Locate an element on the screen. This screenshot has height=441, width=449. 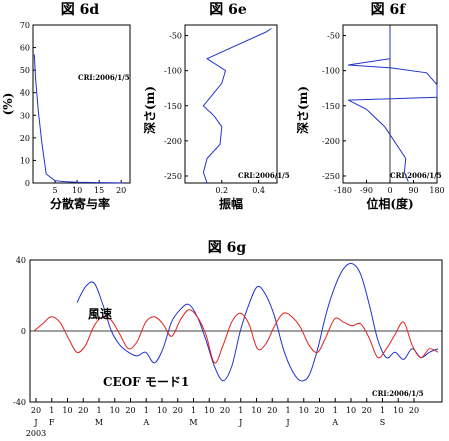
xtick-label-6g-7: 1 is located at coordinates (146, 410).